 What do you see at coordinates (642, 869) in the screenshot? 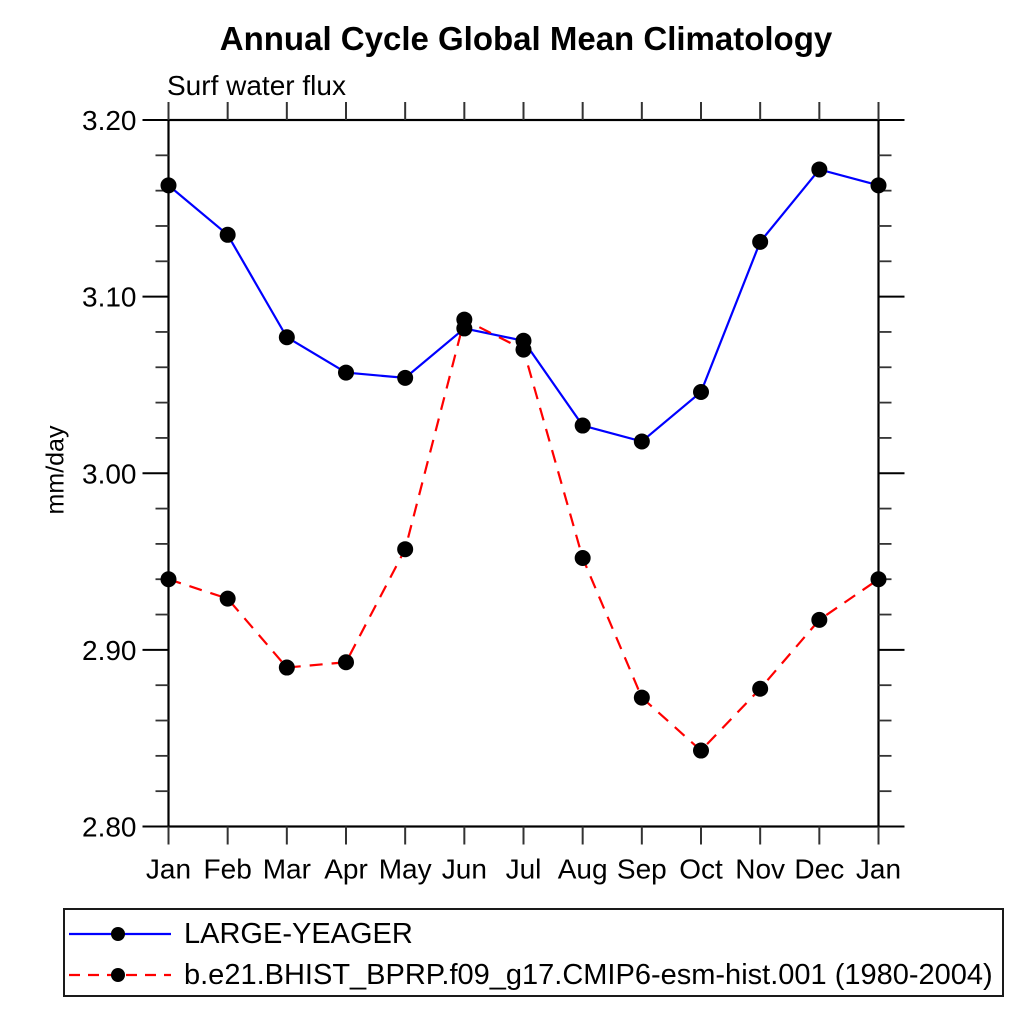
I see `x-tick-label: Sep` at bounding box center [642, 869].